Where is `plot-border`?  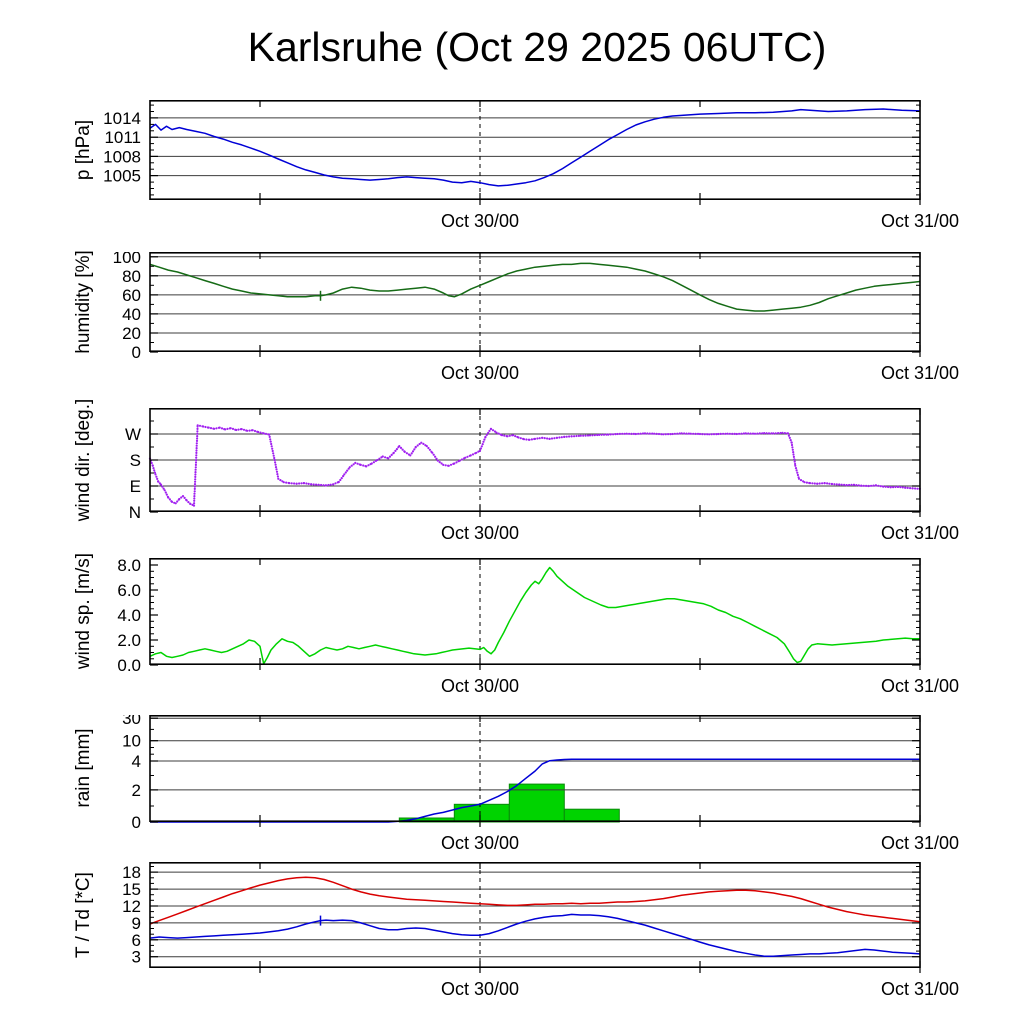
plot-border is located at coordinates (535, 612).